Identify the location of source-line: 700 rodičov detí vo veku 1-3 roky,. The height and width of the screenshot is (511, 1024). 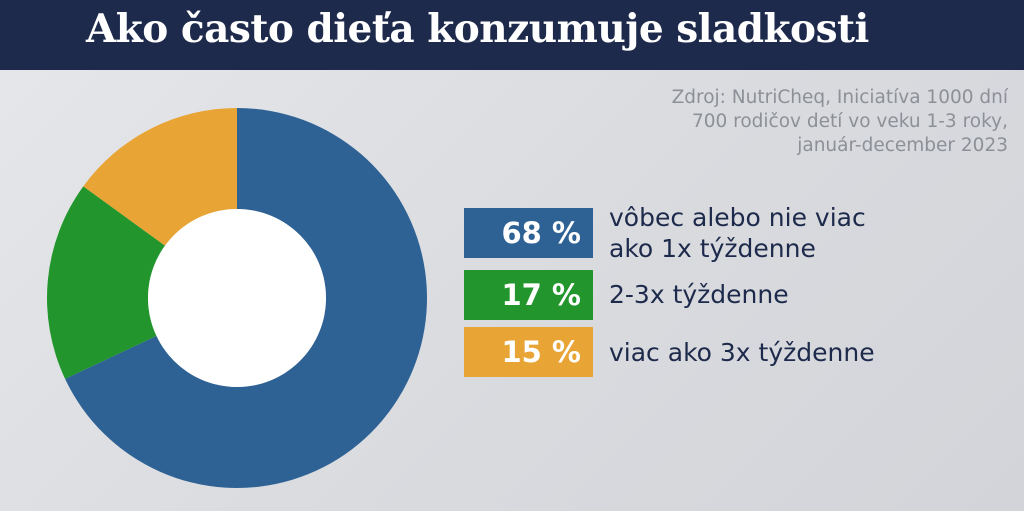
(849, 121).